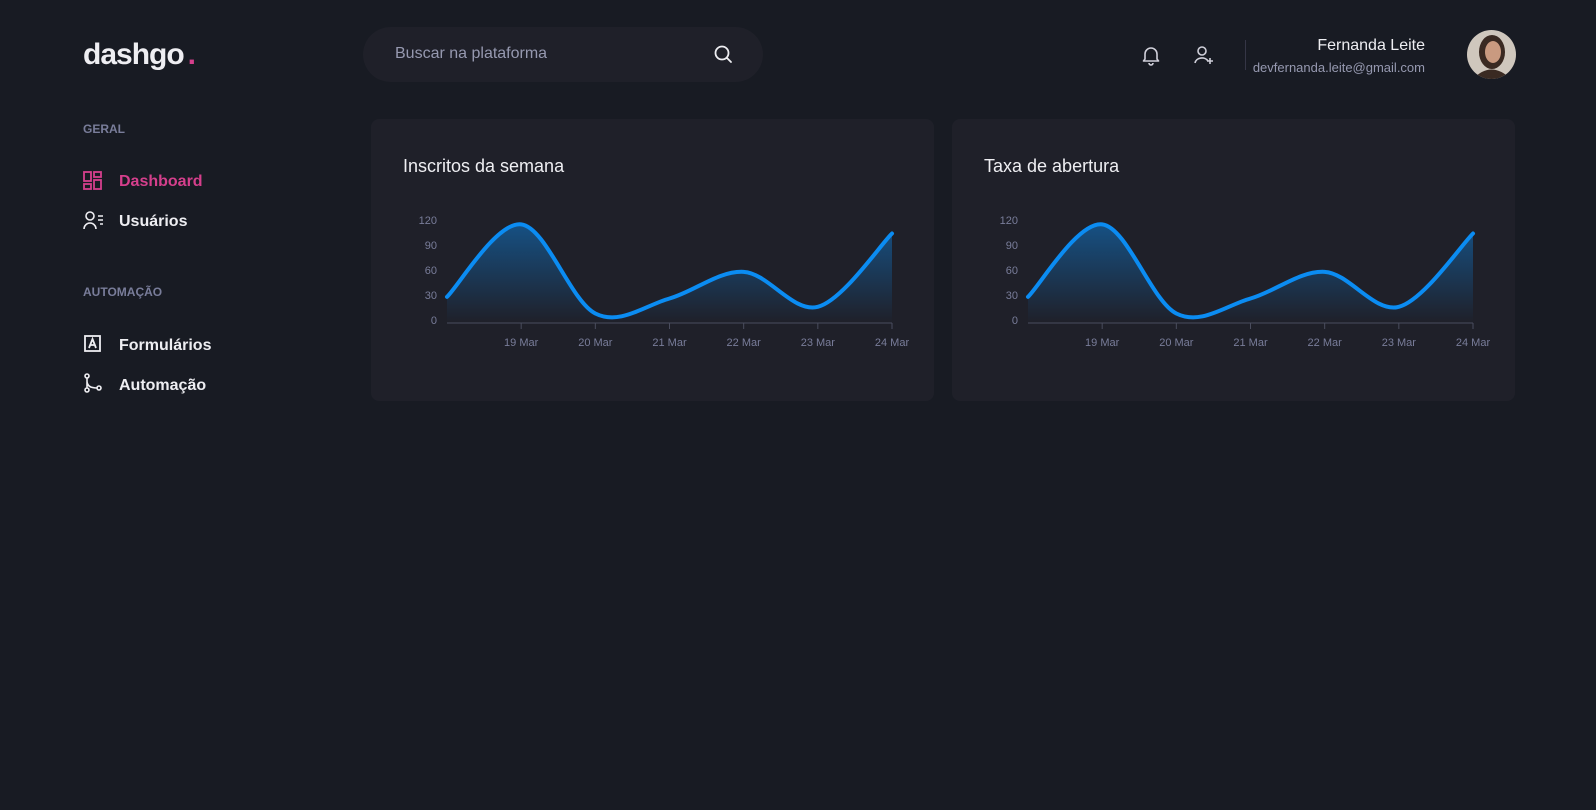 The width and height of the screenshot is (1596, 810). I want to click on logo: dashgo., so click(139, 55).